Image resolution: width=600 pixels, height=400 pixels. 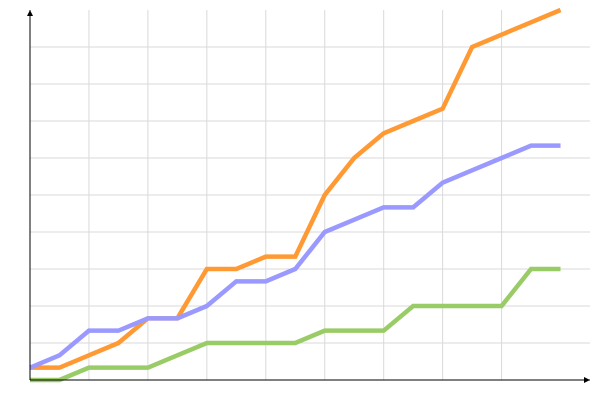 I want to click on y-axis-arrow-icon, so click(x=30, y=13).